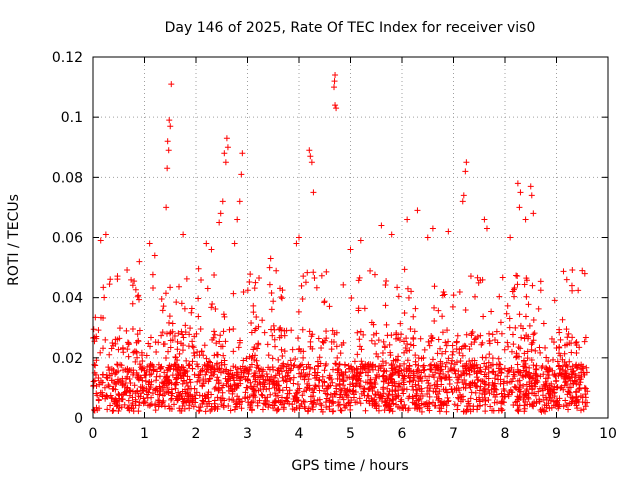 The image size is (640, 480). Describe the element at coordinates (556, 434) in the screenshot. I see `x-tick-label: 9` at that location.